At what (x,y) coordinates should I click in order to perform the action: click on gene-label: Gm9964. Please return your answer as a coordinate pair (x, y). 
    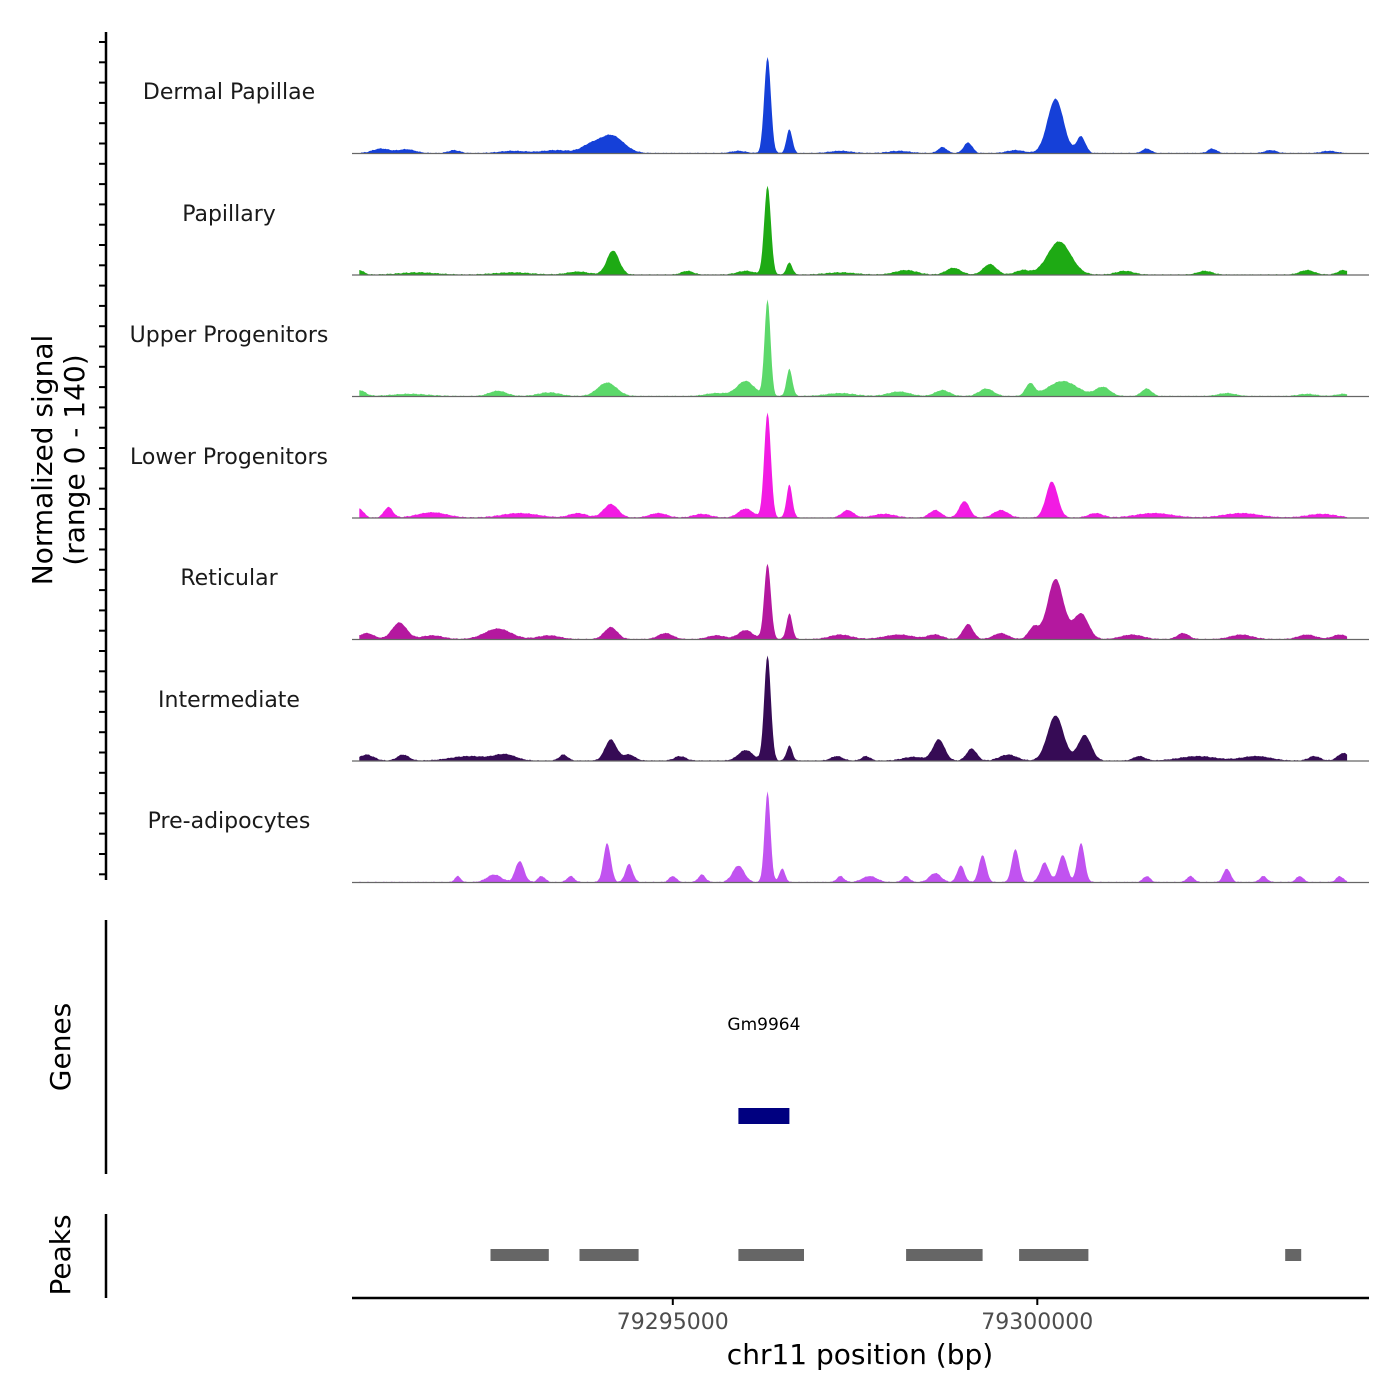
    Looking at the image, I should click on (763, 1025).